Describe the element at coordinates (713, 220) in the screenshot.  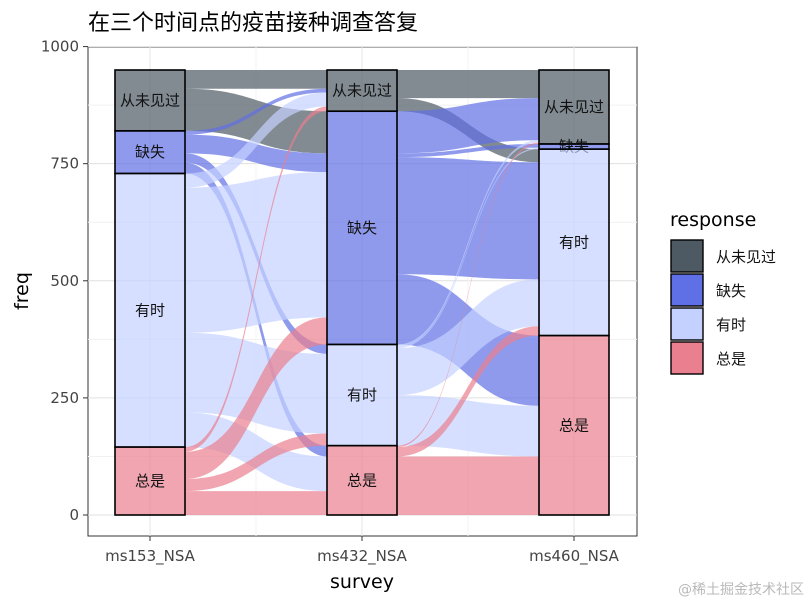
I see `legend-title: response` at that location.